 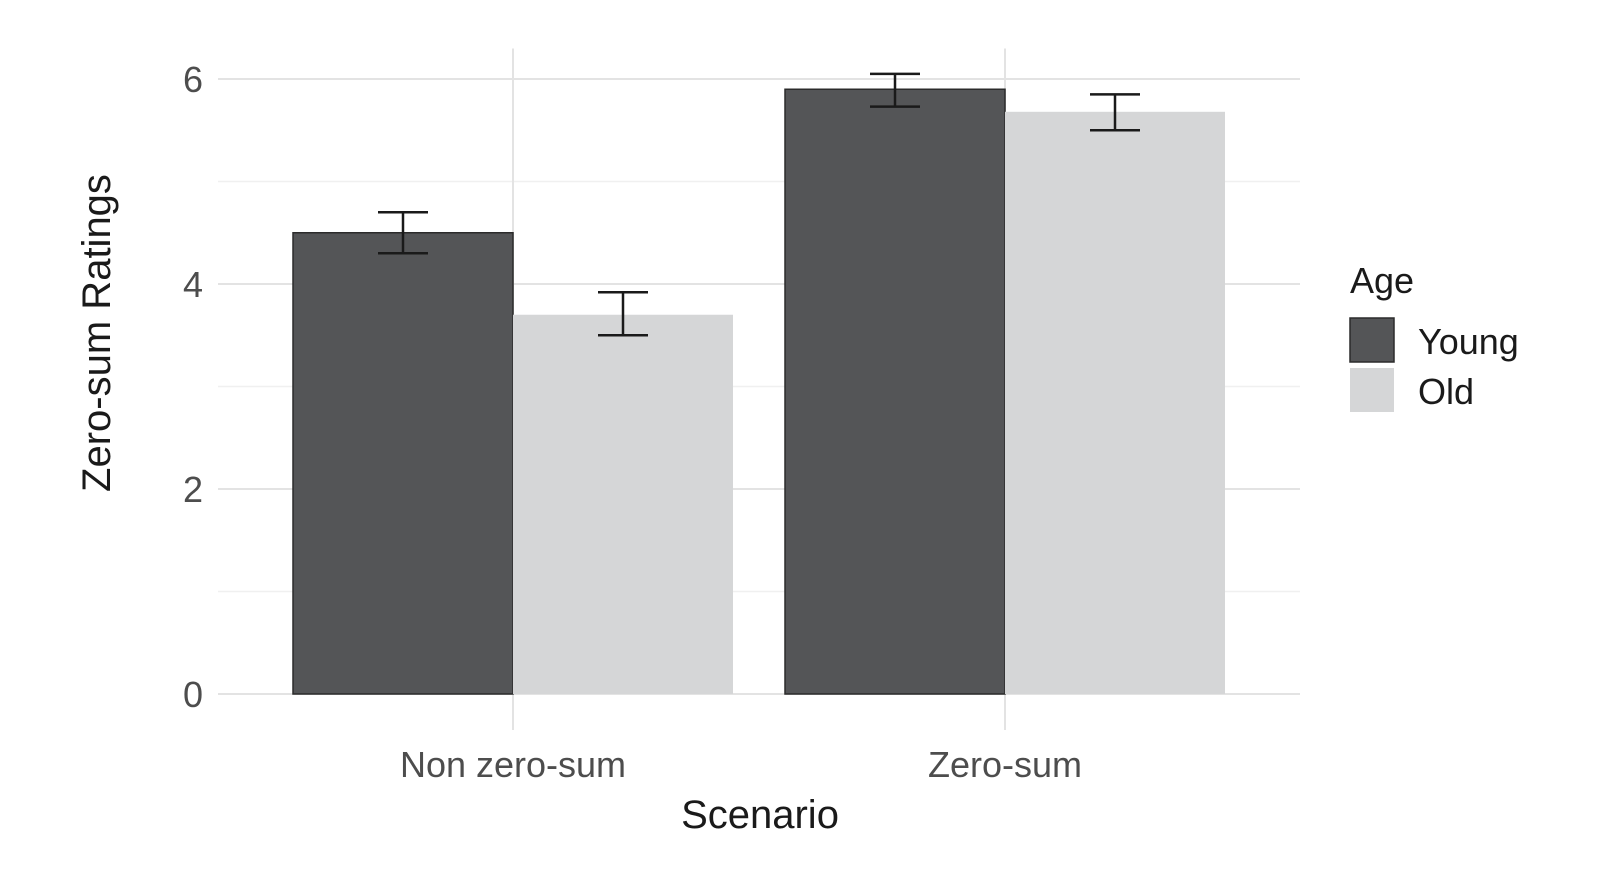 What do you see at coordinates (193, 284) in the screenshot?
I see `y-tick-label: 4` at bounding box center [193, 284].